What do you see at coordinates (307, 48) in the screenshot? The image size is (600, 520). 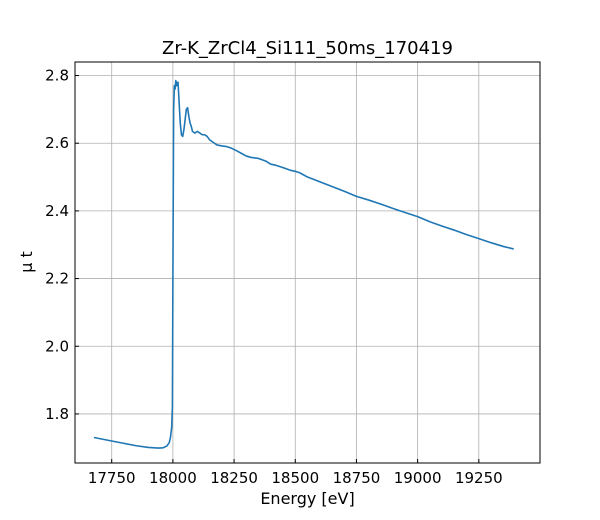 I see `chart-title: Zr-K_ZrCl4_Si111_50ms_170419` at bounding box center [307, 48].